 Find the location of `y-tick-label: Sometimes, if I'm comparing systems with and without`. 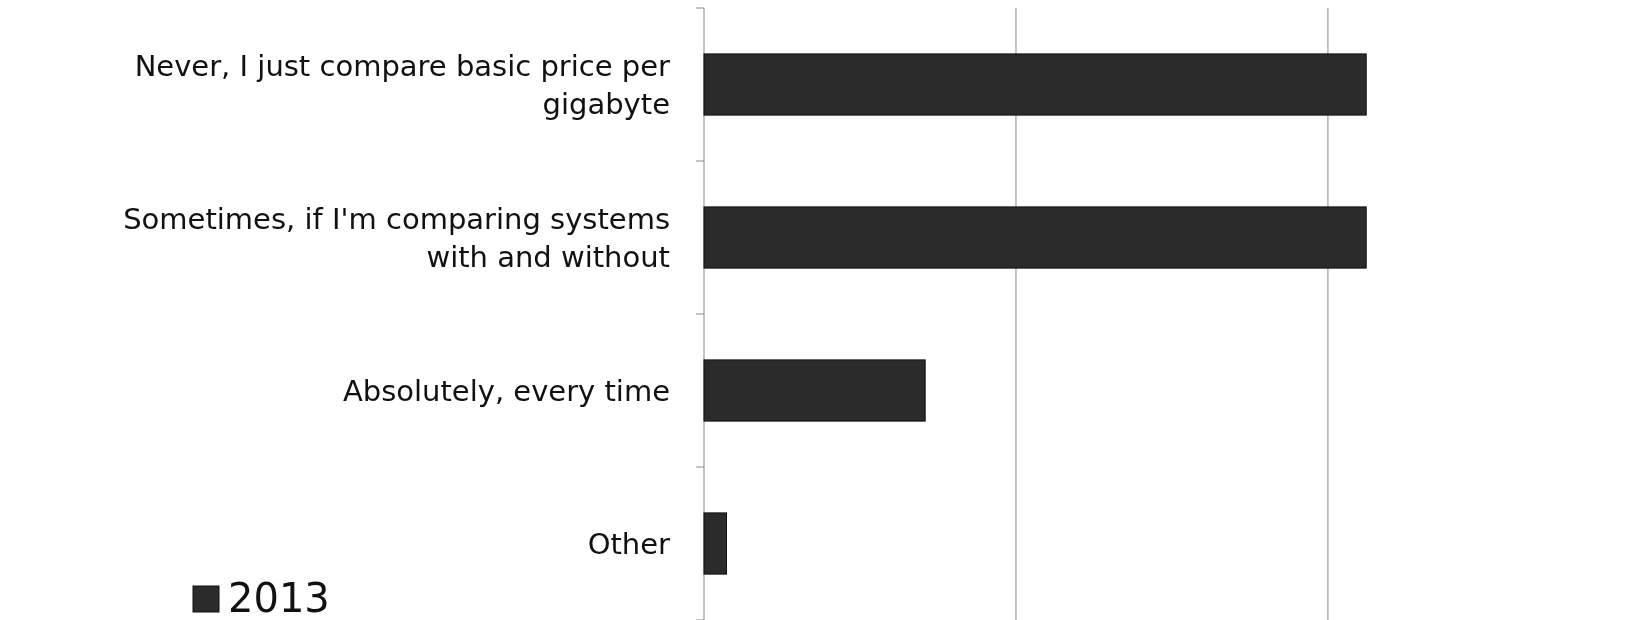

y-tick-label: Sometimes, if I'm comparing systems with and without is located at coordinates (396, 237).